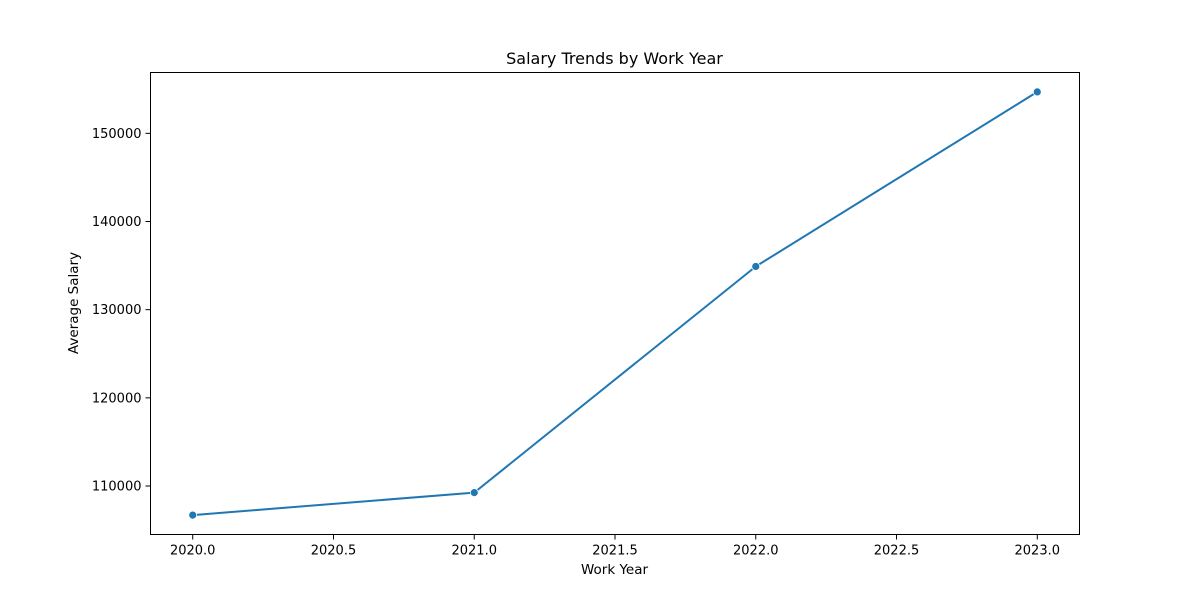 The image size is (1200, 600). What do you see at coordinates (474, 551) in the screenshot?
I see `x-tick-label: 2021.0` at bounding box center [474, 551].